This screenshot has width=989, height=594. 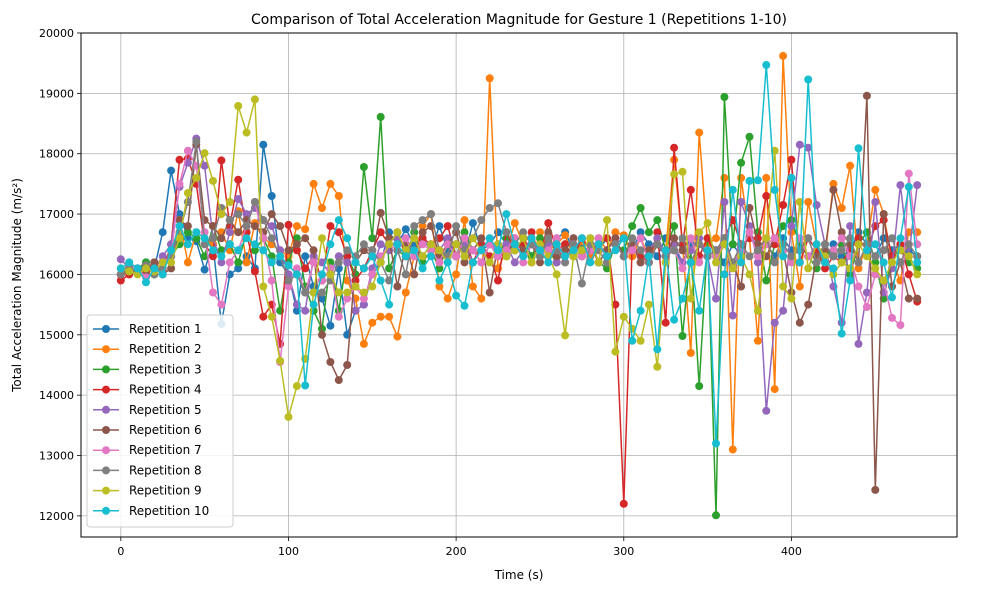 I want to click on y-tick-label: 16000, so click(x=56, y=274).